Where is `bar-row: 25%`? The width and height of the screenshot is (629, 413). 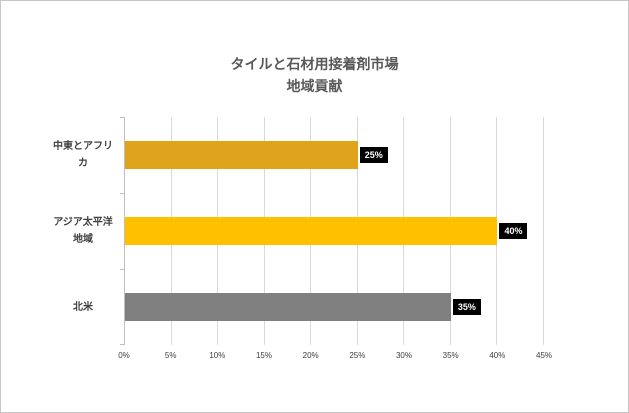
bar-row: 25% is located at coordinates (334, 155).